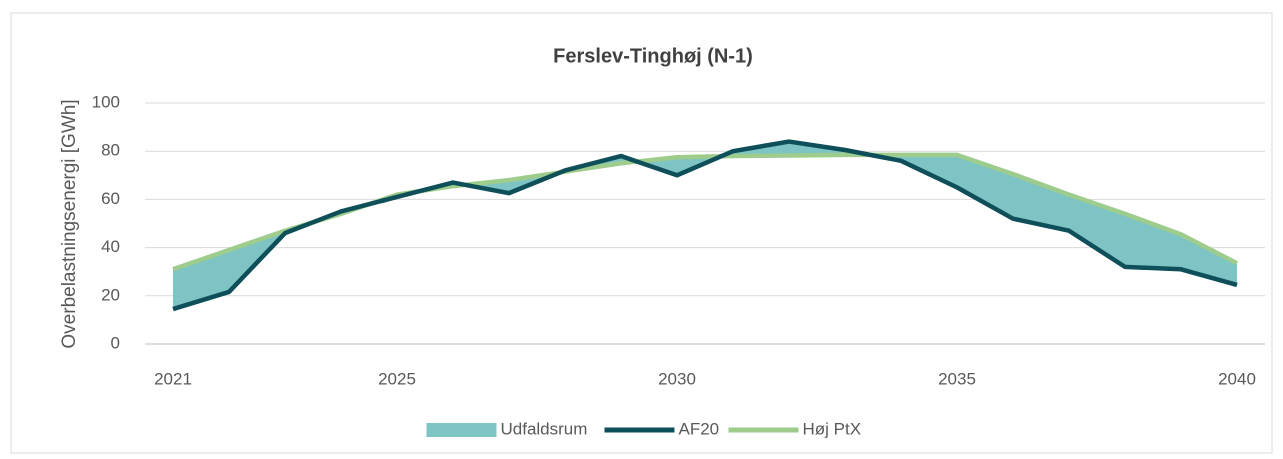  I want to click on y-tick-label: 80, so click(110, 150).